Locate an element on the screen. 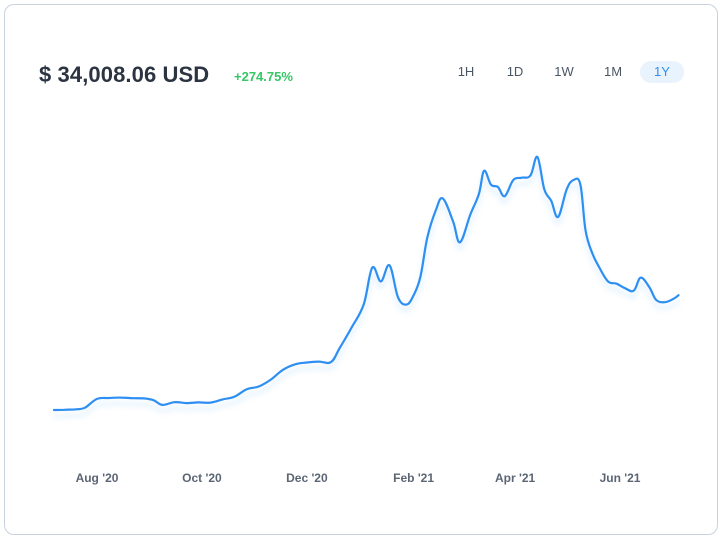 The image size is (724, 541). time-range-selector: 1H 1D 1W 1M 1Y is located at coordinates (564, 72).